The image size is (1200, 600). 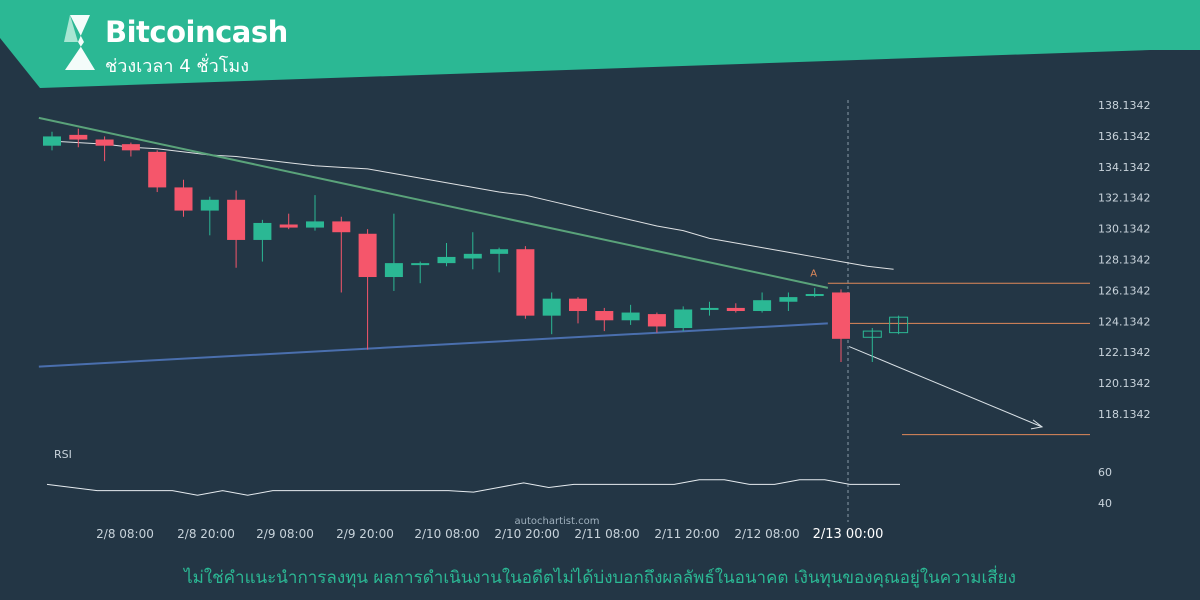 I want to click on x-tick-label: 2/11 20:00, so click(x=686, y=534).